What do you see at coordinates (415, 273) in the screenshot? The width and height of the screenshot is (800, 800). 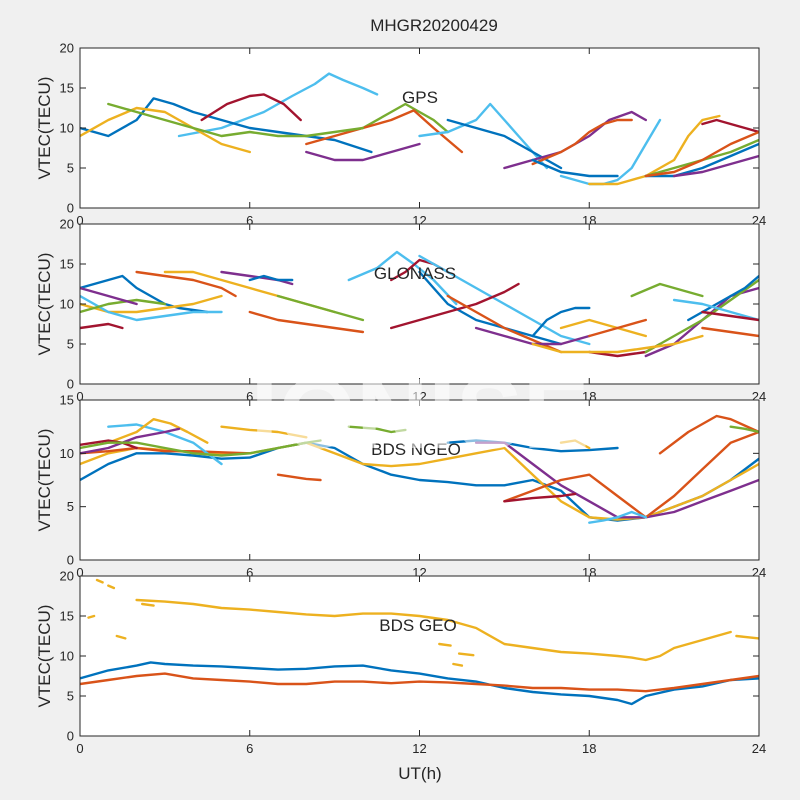 I see `panel-label: GLONASS` at bounding box center [415, 273].